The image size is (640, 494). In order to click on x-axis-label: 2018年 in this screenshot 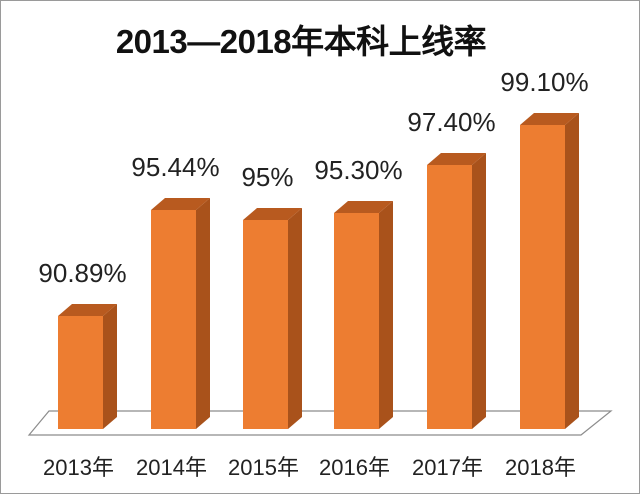, I will do `click(540, 467)`.